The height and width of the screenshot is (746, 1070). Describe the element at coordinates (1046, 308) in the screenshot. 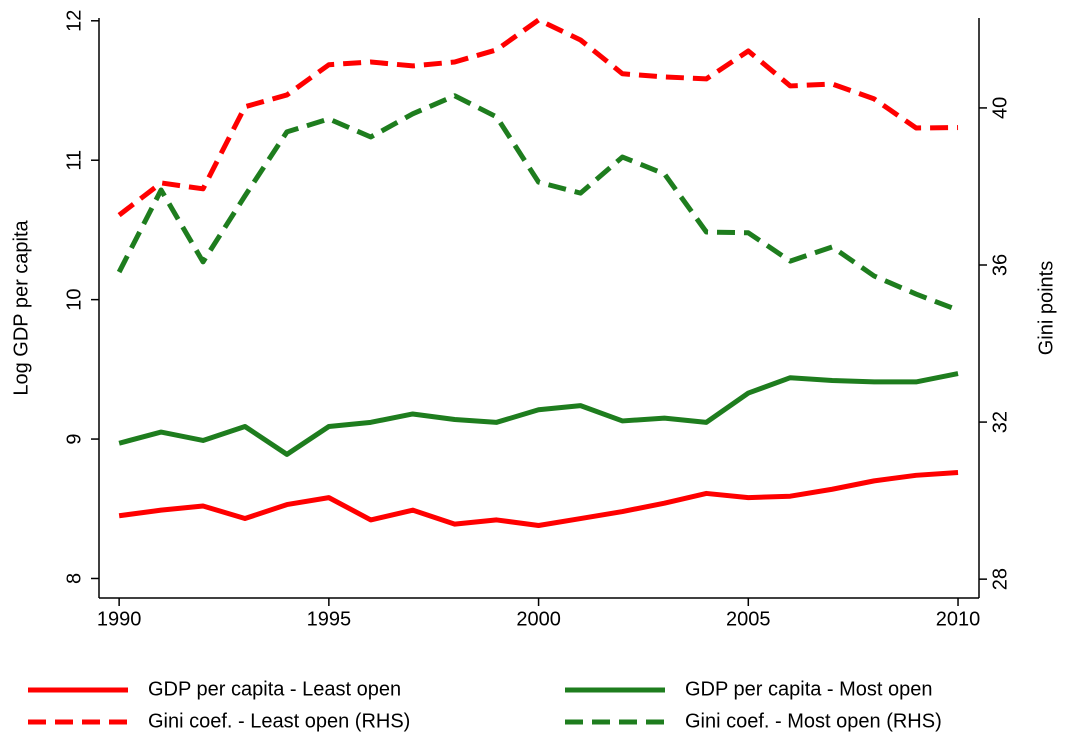

I see `y2-axis-label: Gini points` at that location.